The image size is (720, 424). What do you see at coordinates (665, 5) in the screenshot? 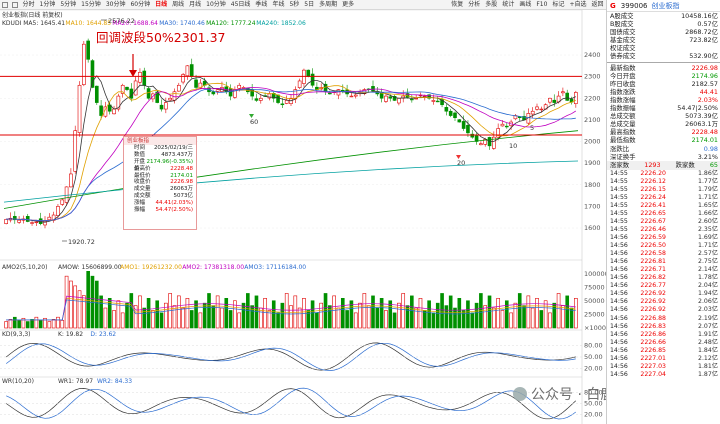
I see `index-name: 创业板指` at bounding box center [665, 5].